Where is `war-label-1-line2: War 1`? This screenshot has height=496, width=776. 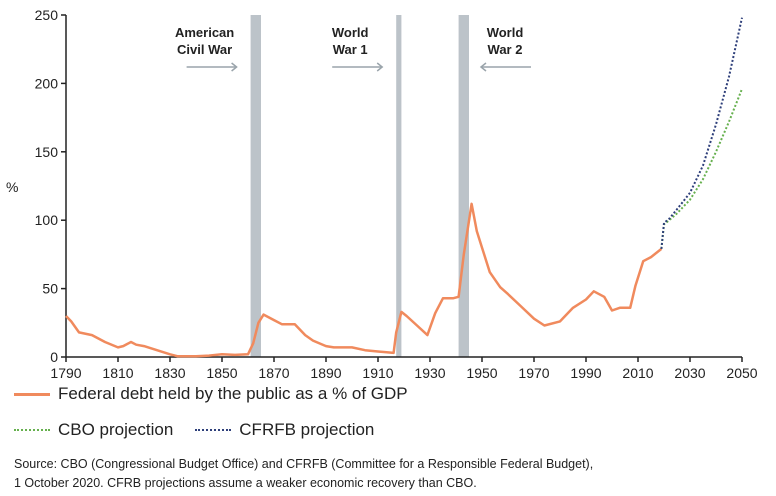 war-label-1-line2: War 1 is located at coordinates (350, 49).